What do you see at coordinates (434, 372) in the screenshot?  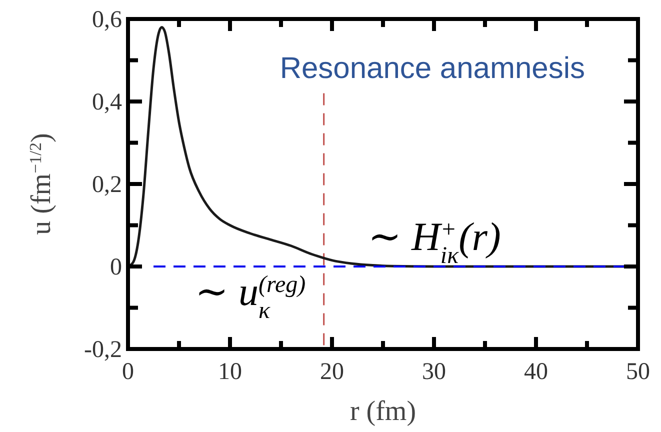 I see `x-tick-label: 30` at bounding box center [434, 372].